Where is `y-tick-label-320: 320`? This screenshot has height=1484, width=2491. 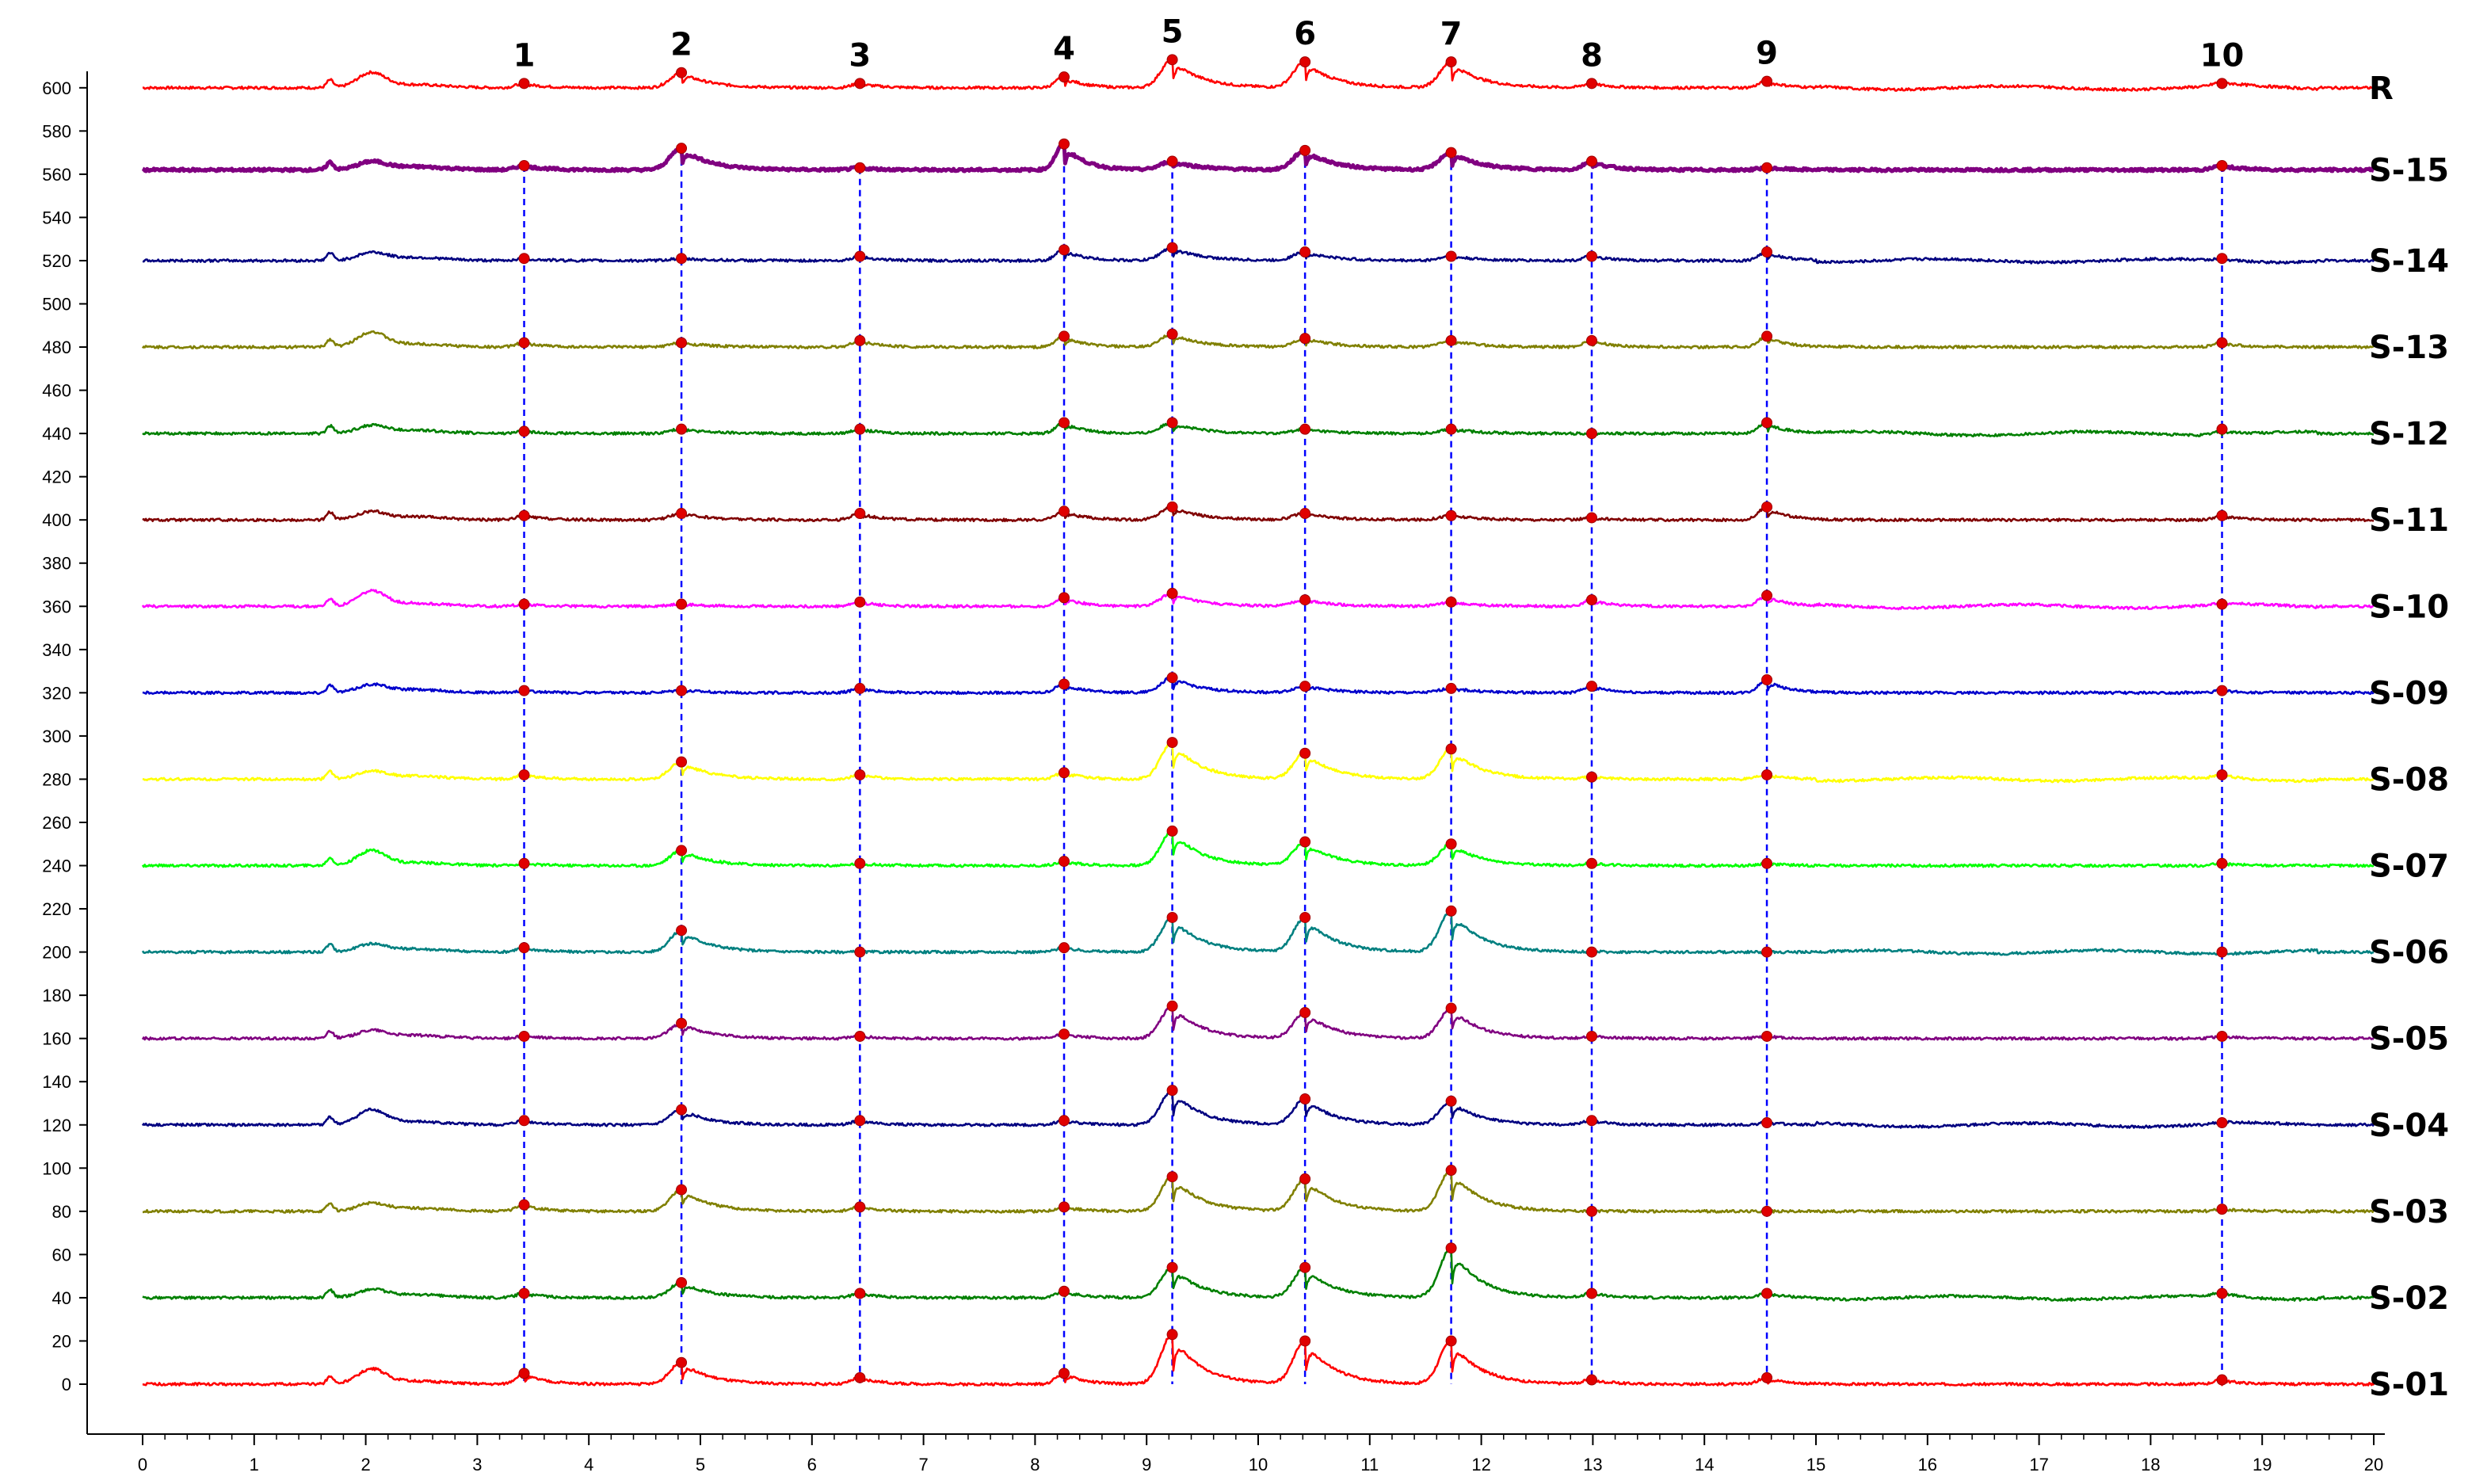
y-tick-label-320: 320 is located at coordinates (56, 693).